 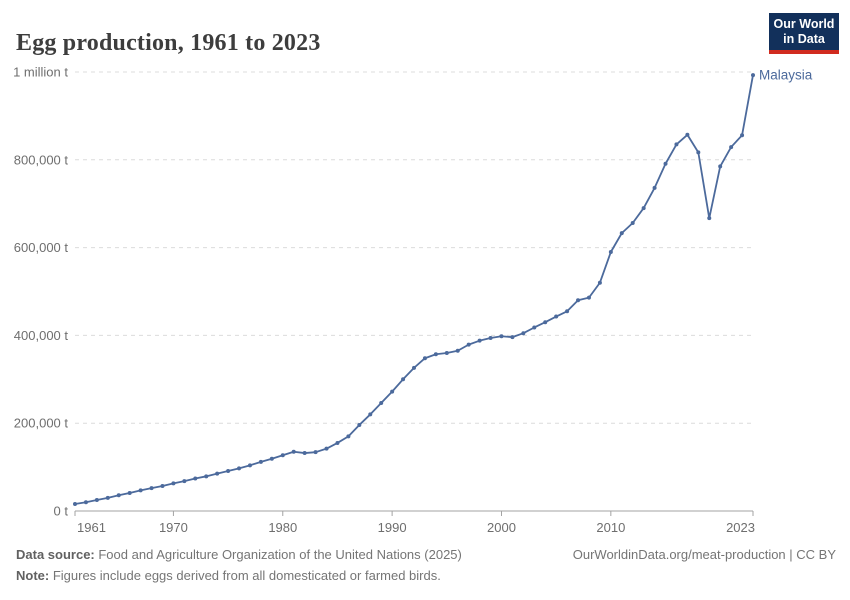 I want to click on note-label: Note:, so click(x=33, y=575).